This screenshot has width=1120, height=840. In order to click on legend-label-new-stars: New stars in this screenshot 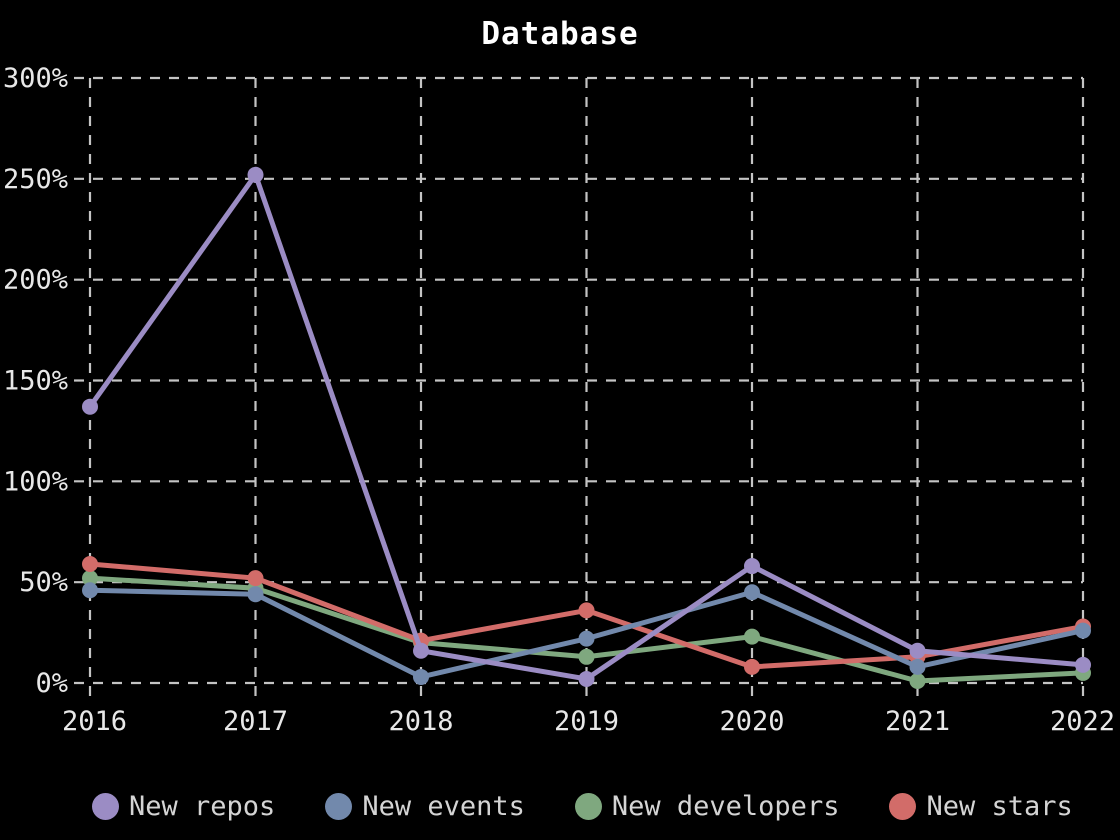, I will do `click(999, 806)`.